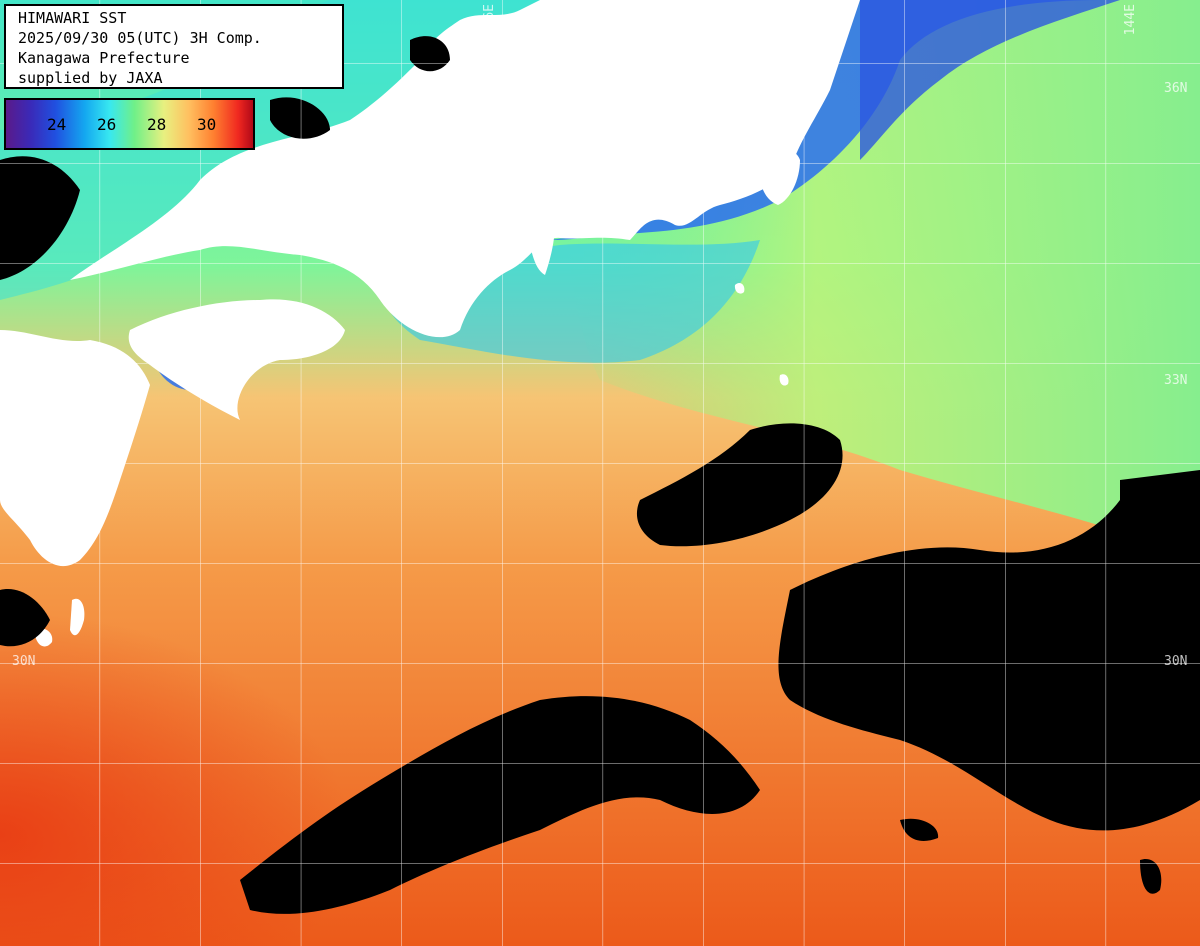  What do you see at coordinates (129, 124) in the screenshot?
I see `temperature-color-scale: 24 26 28 30` at bounding box center [129, 124].